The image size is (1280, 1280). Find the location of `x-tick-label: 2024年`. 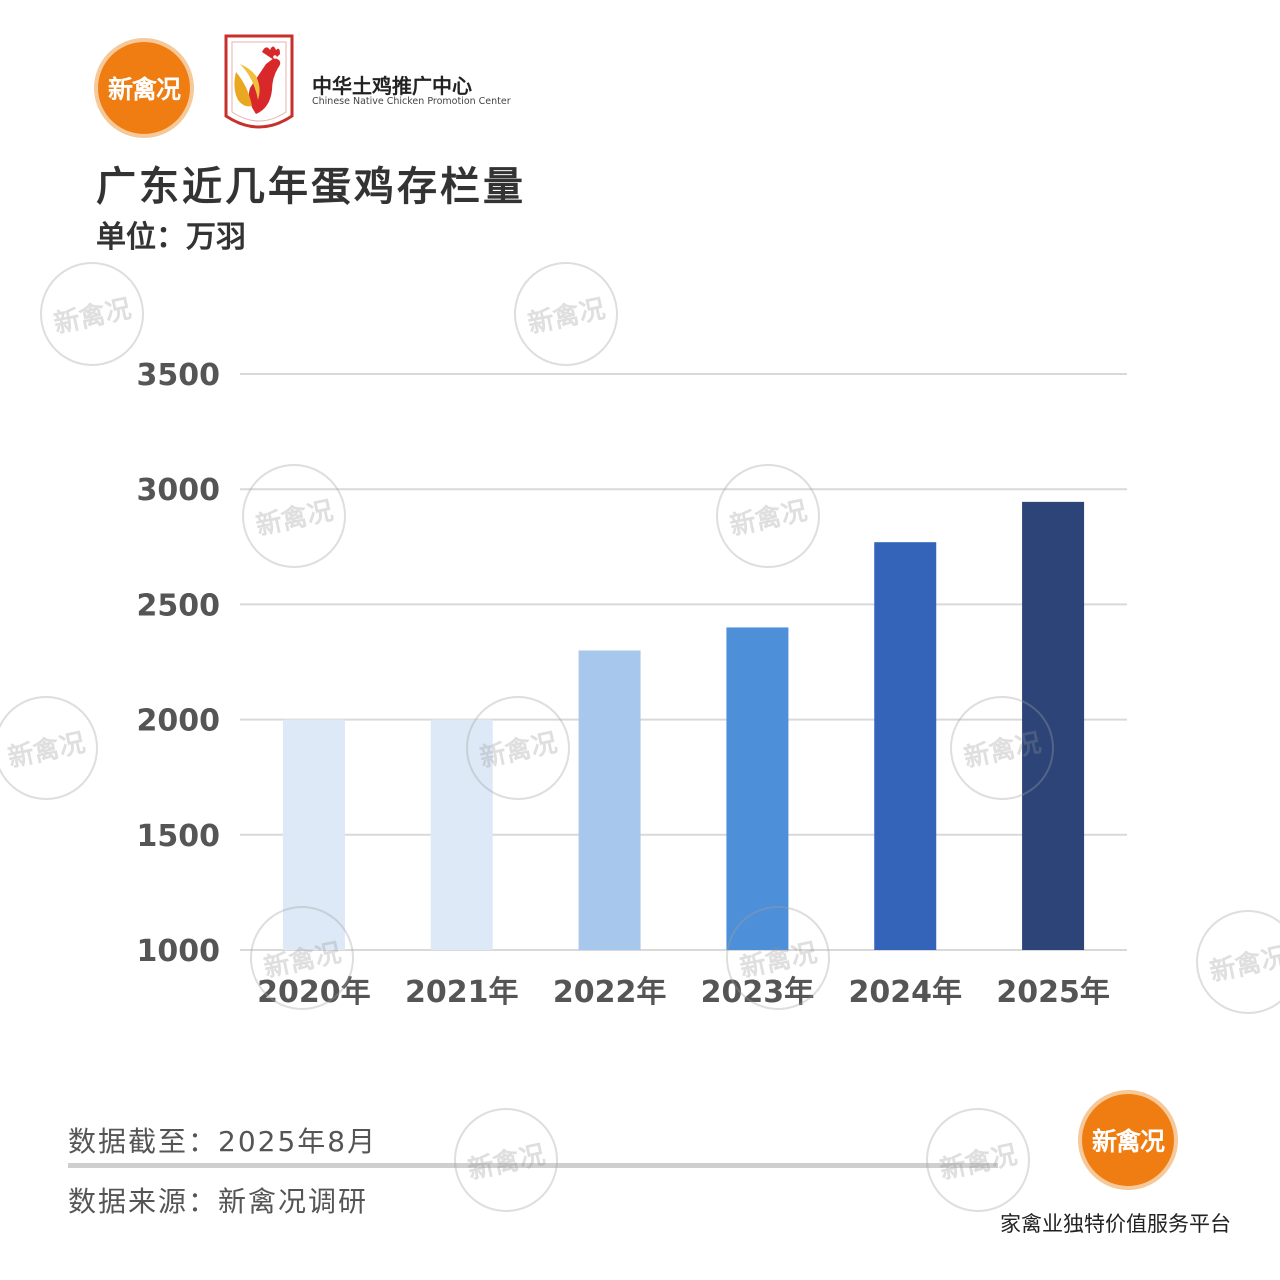

x-tick-label: 2024年 is located at coordinates (906, 992).